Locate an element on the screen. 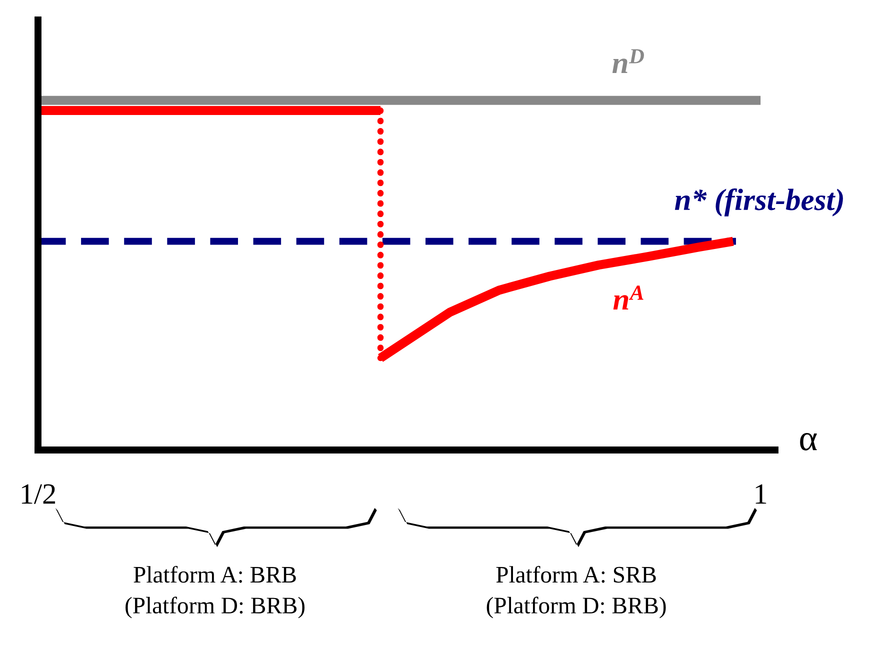  x-axis-title: α is located at coordinates (808, 441).